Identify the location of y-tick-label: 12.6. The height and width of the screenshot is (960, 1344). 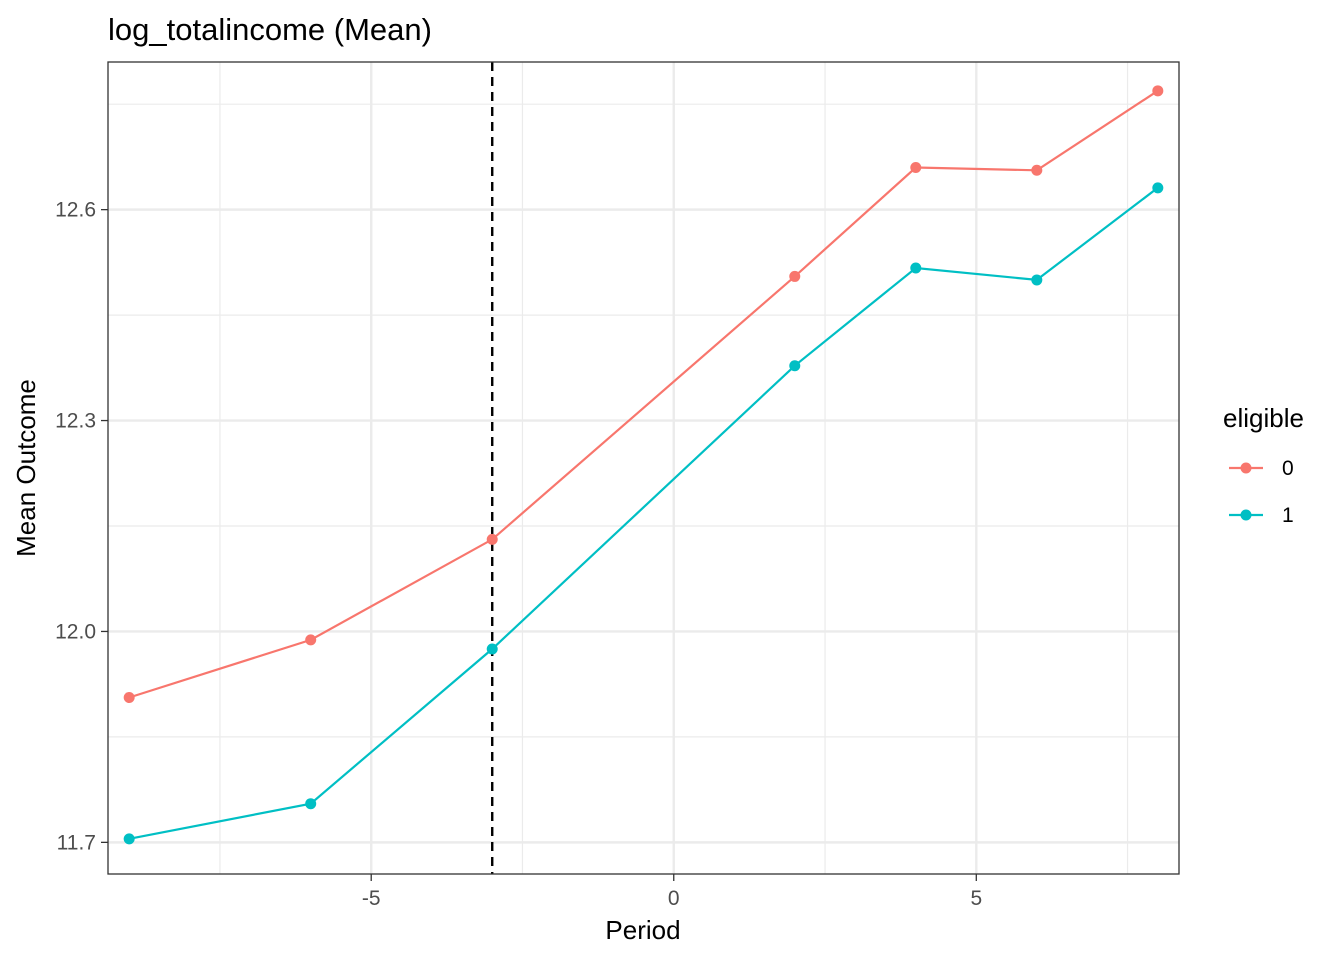
(75, 210).